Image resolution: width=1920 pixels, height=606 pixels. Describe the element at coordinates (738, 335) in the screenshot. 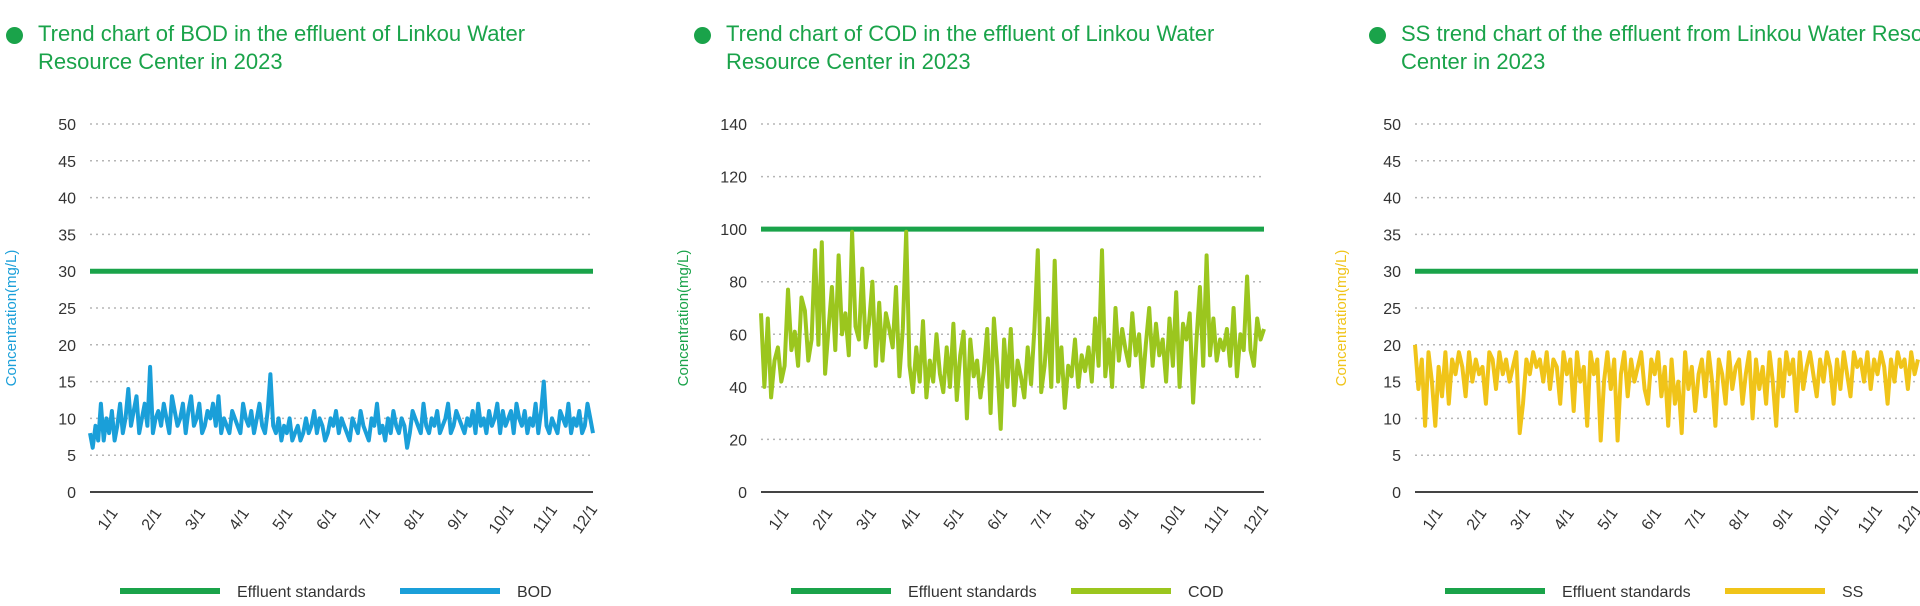

I see `y-tick-label: 60` at that location.